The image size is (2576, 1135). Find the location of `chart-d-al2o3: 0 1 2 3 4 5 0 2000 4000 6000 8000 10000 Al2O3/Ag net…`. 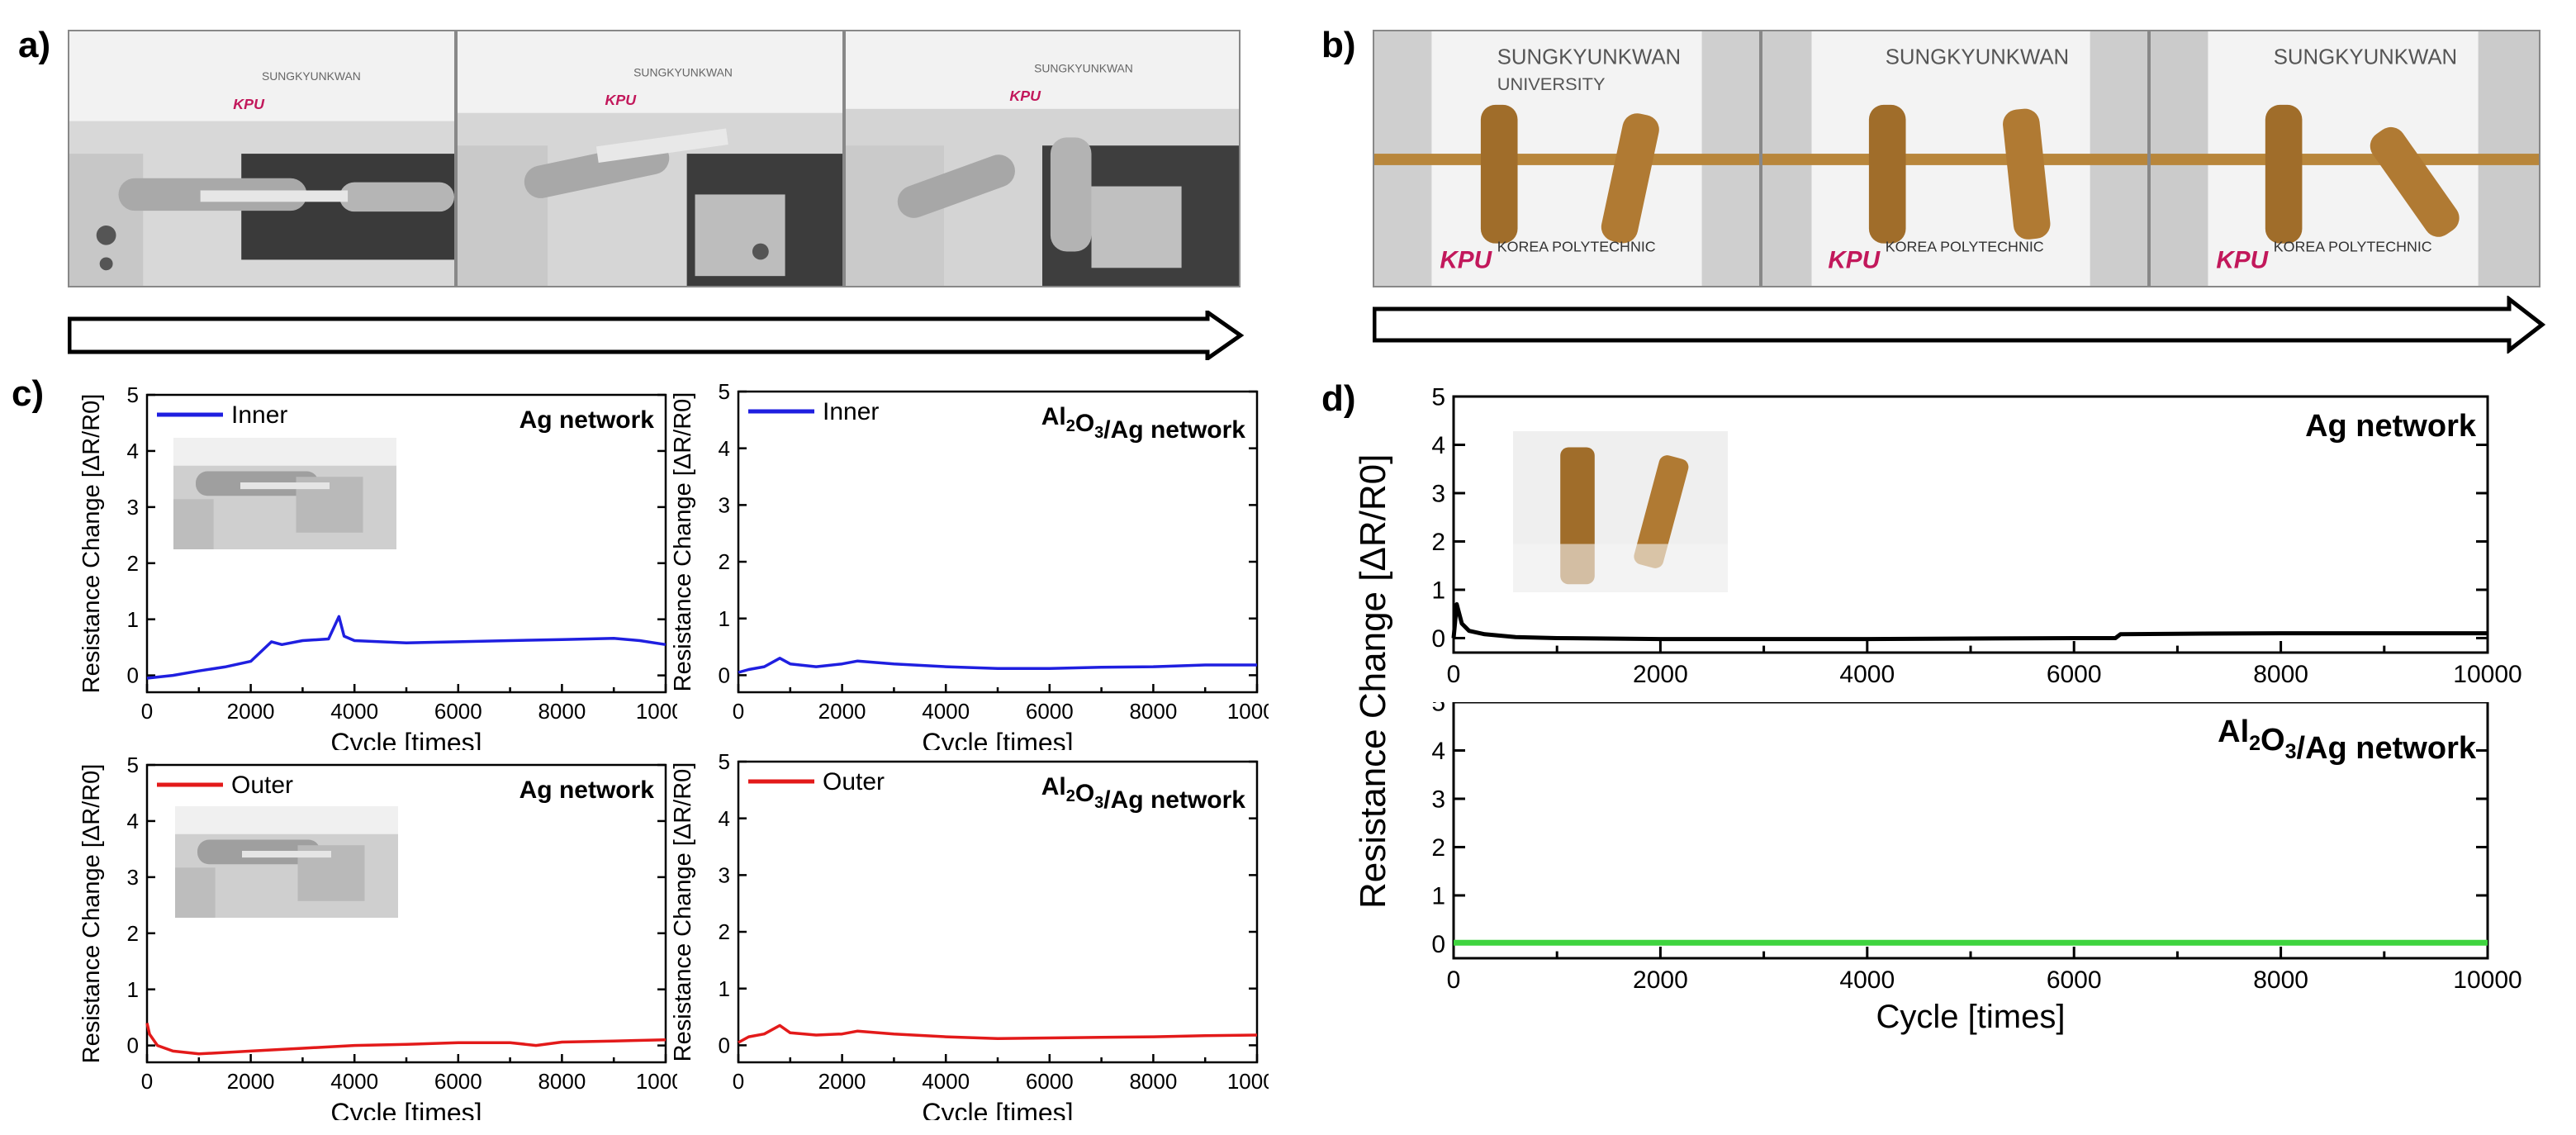

chart-d-al2o3: 0 1 2 3 4 5 0 2000 4000 6000 8000 10000 Al2O3/Ag net… is located at coordinates (1977, 868).